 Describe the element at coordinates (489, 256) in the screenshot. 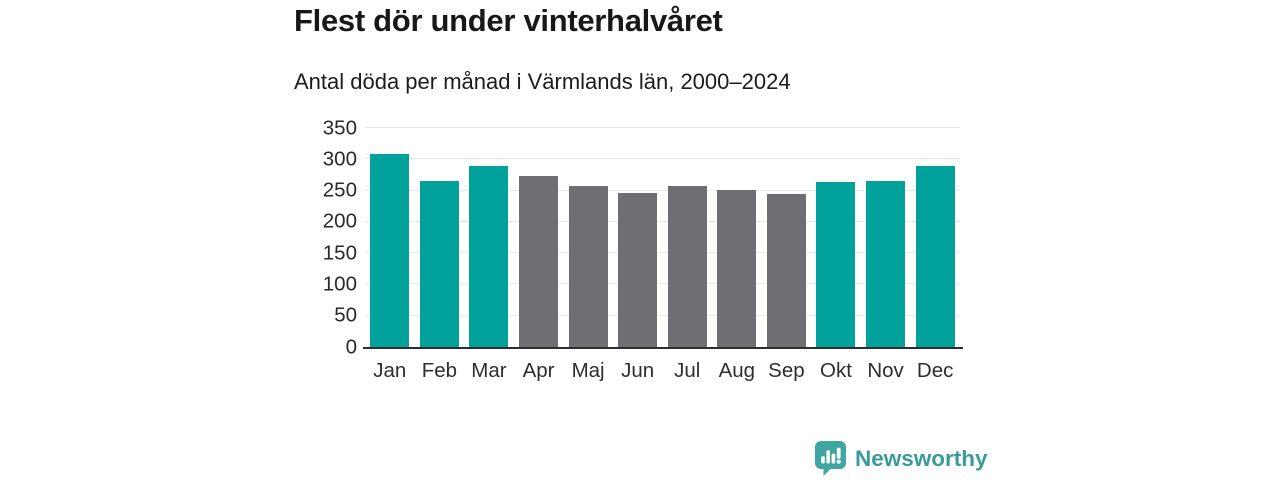

I see `bar-mar` at that location.